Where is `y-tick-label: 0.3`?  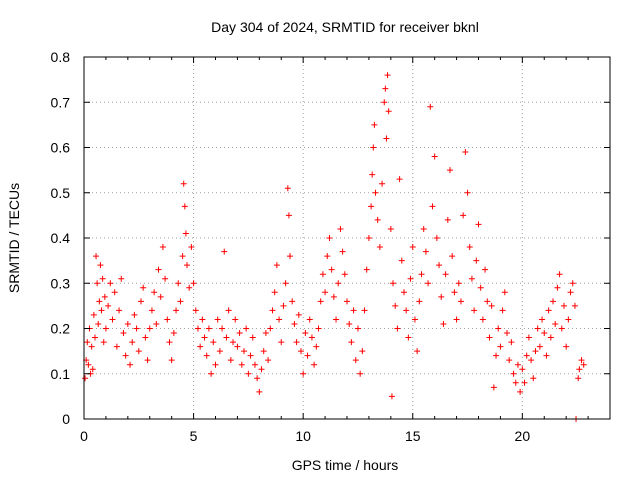
y-tick-label: 0.3 is located at coordinates (61, 283).